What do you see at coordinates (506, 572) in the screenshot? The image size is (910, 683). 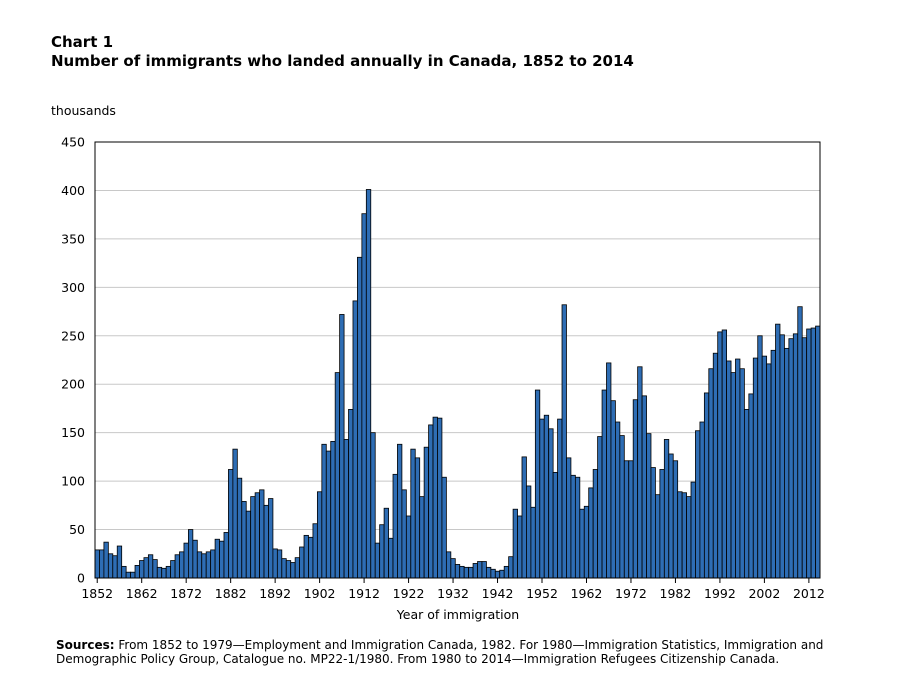 I see `bar-1944` at bounding box center [506, 572].